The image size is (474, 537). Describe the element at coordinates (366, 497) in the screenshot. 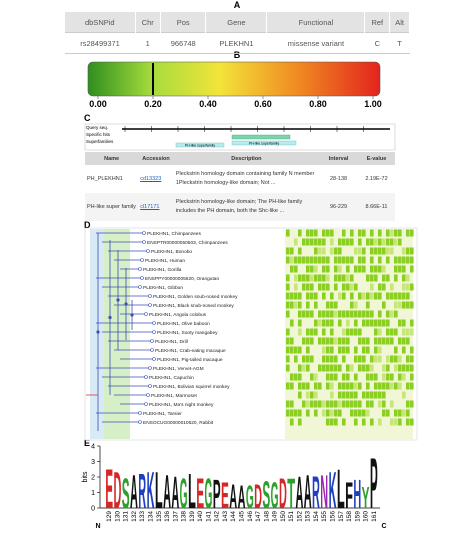

I see `logo-letter: Y` at that location.